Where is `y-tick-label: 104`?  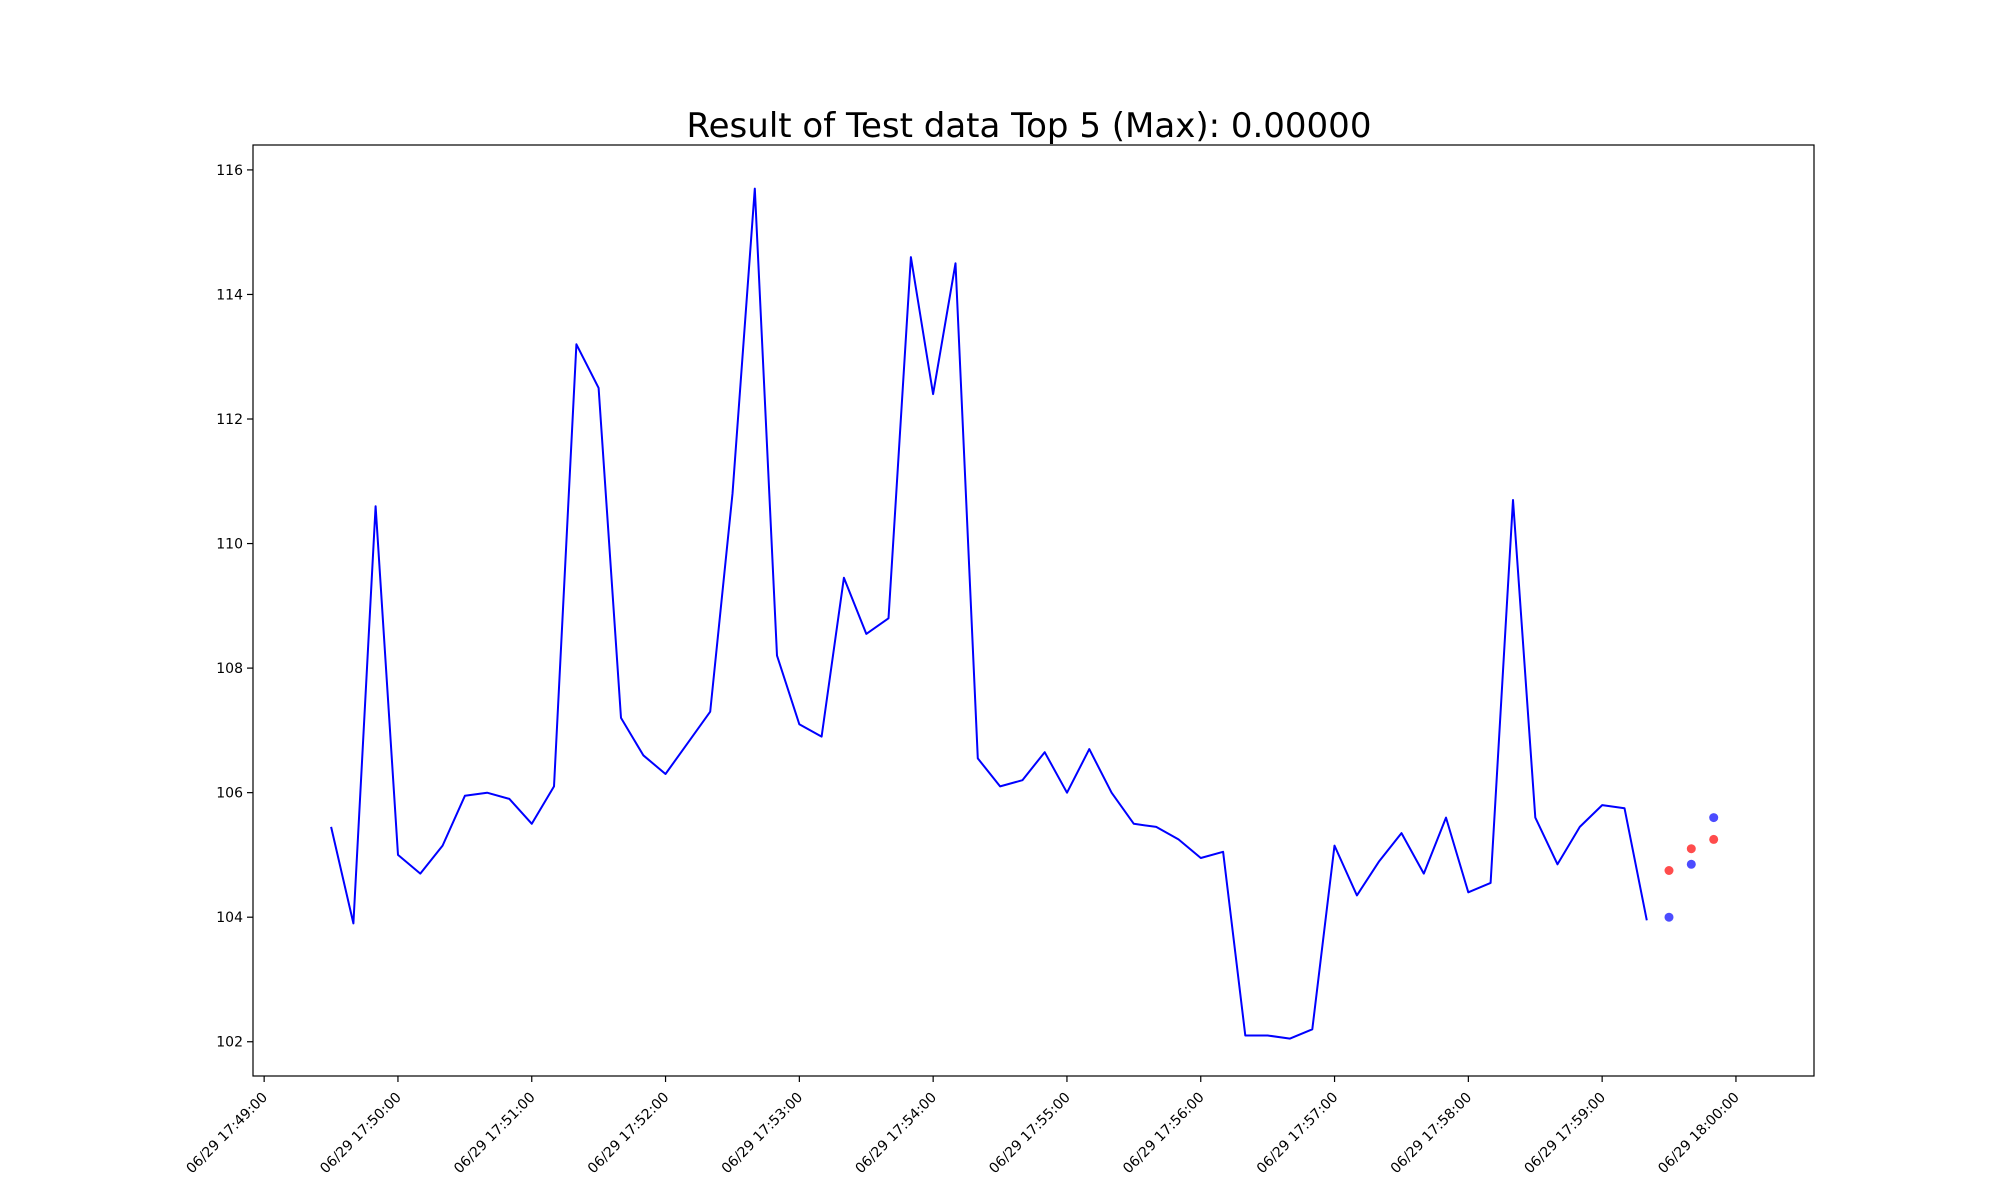
y-tick-label: 104 is located at coordinates (229, 918).